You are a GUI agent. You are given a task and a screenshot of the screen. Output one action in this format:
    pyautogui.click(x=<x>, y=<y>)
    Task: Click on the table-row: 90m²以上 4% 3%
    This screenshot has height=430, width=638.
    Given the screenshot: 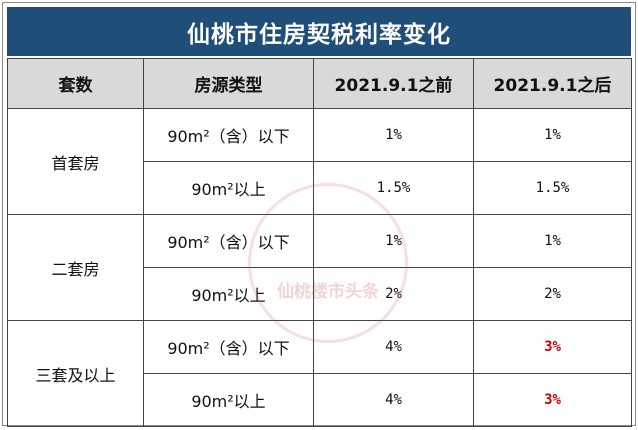 What is the action you would take?
    pyautogui.click(x=320, y=400)
    